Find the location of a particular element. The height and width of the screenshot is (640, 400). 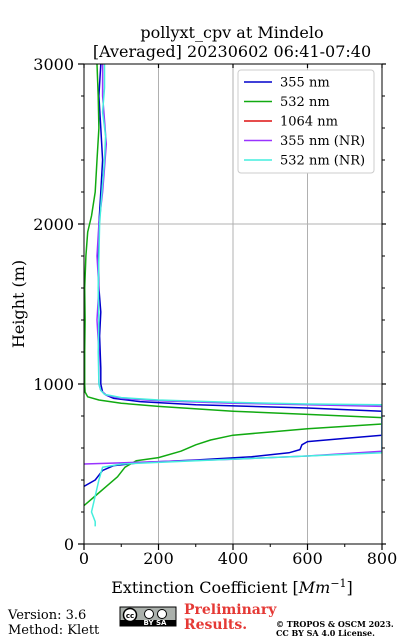

x-tick-label: 0 is located at coordinates (84, 558).